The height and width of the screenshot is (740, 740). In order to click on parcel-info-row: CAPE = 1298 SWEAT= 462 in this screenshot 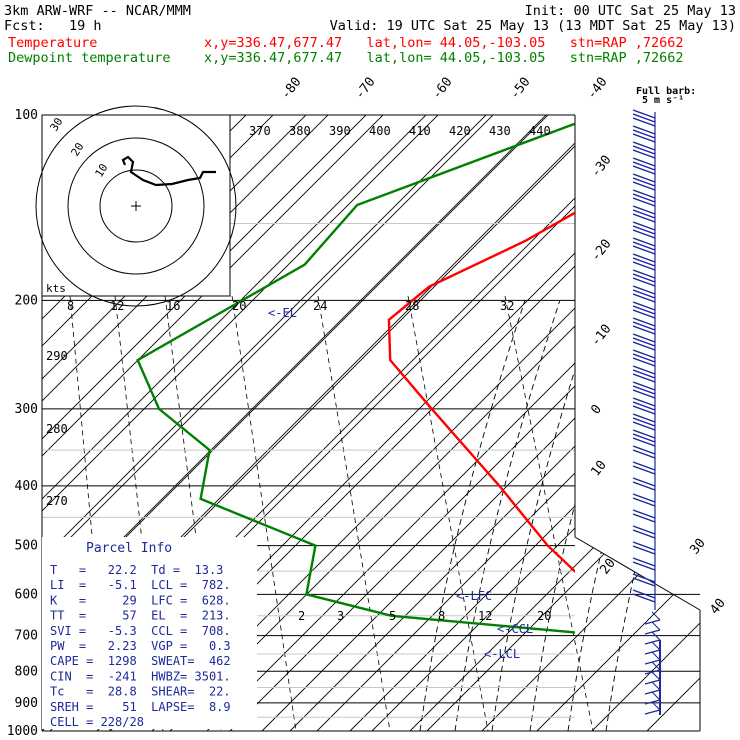, I will do `click(140, 661)`.